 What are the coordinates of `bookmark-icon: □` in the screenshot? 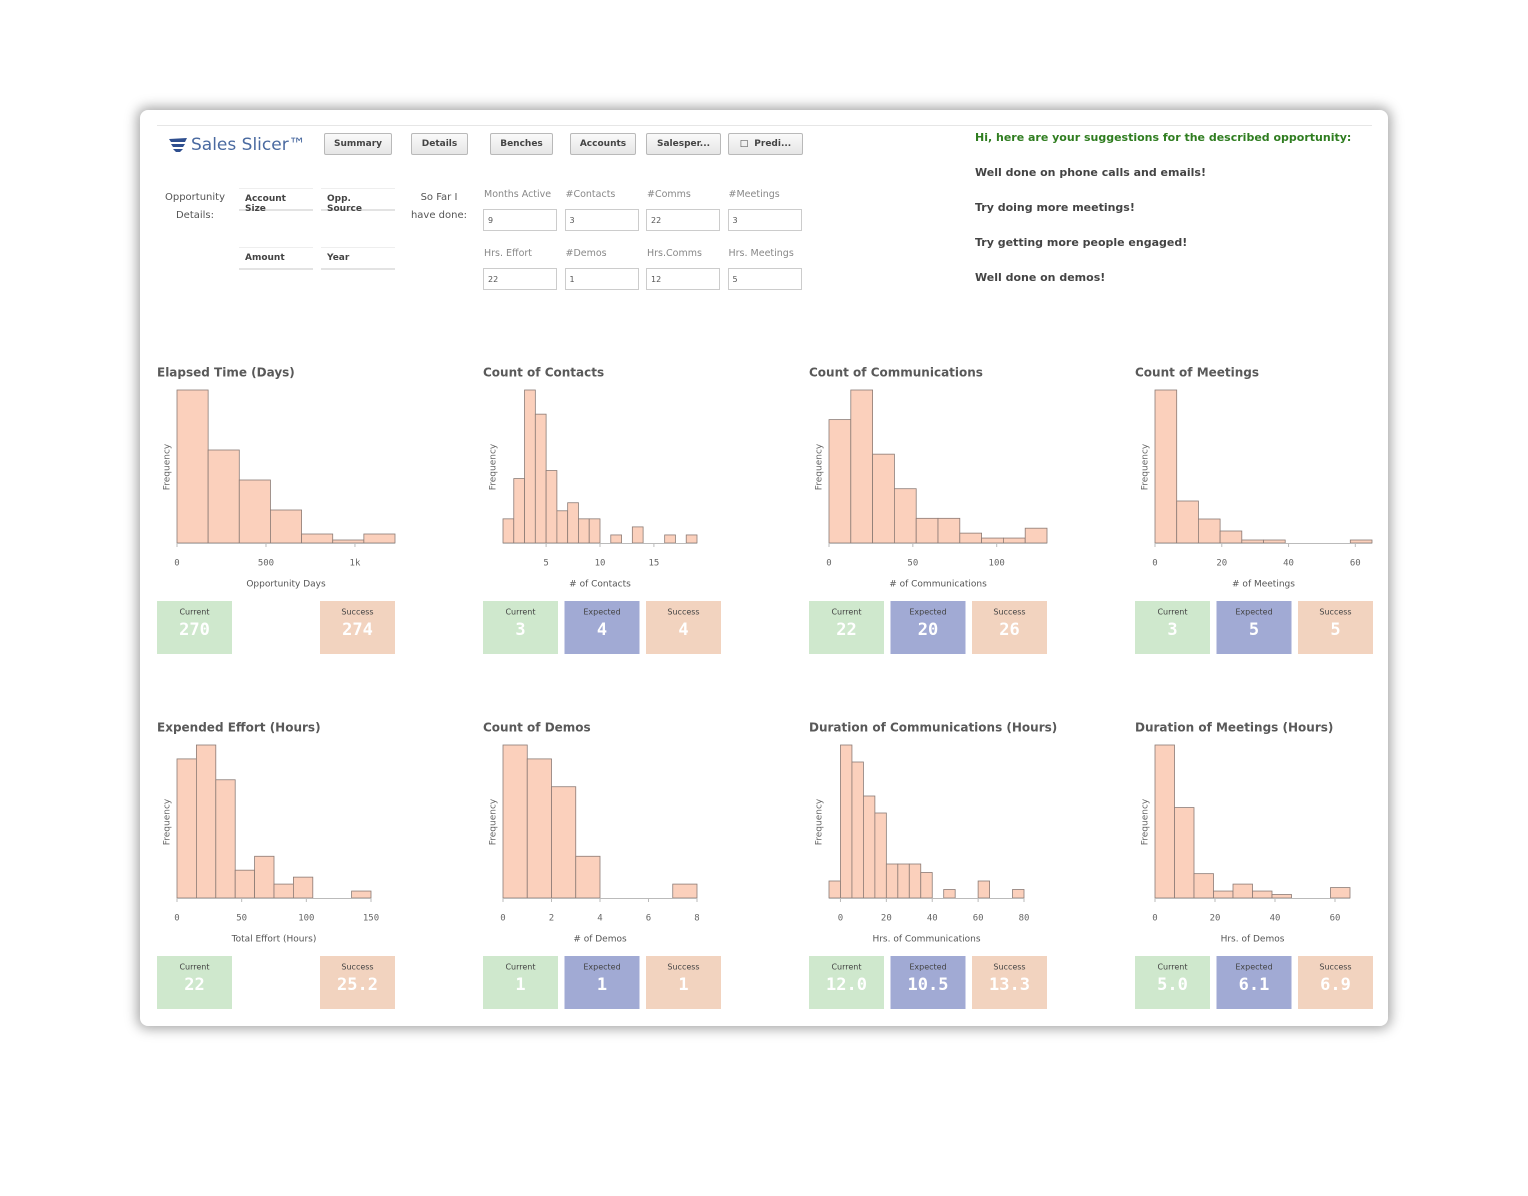 It's located at (744, 144).